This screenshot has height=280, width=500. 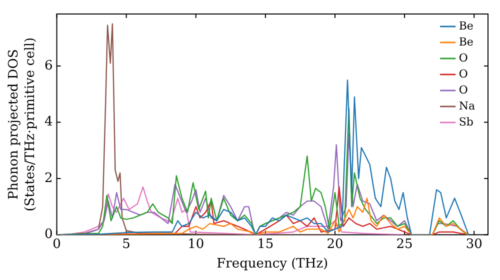 I want to click on x-tick-label: 10, so click(x=196, y=244).